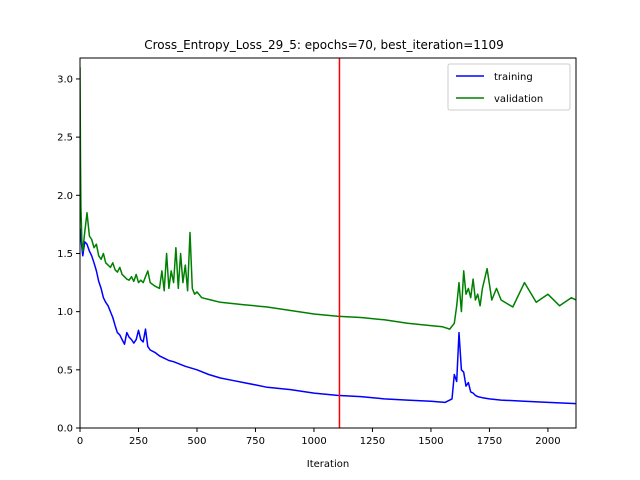 The width and height of the screenshot is (640, 480). Describe the element at coordinates (80, 441) in the screenshot. I see `x-tick-label: 0` at that location.